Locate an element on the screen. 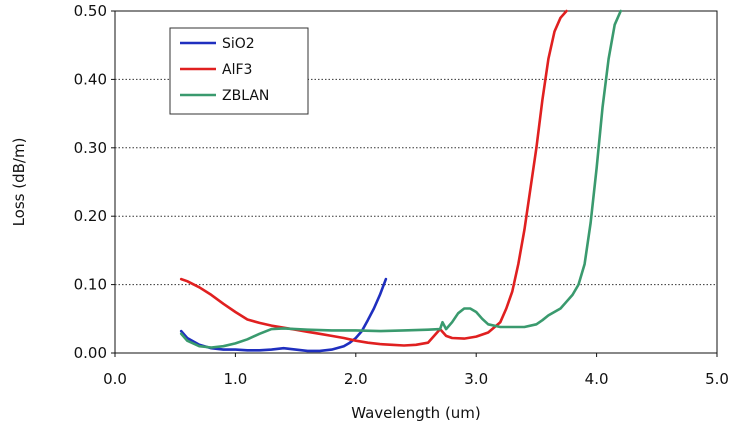 The image size is (738, 432). y-axis-title: Loss (dB/m) is located at coordinates (19, 182).